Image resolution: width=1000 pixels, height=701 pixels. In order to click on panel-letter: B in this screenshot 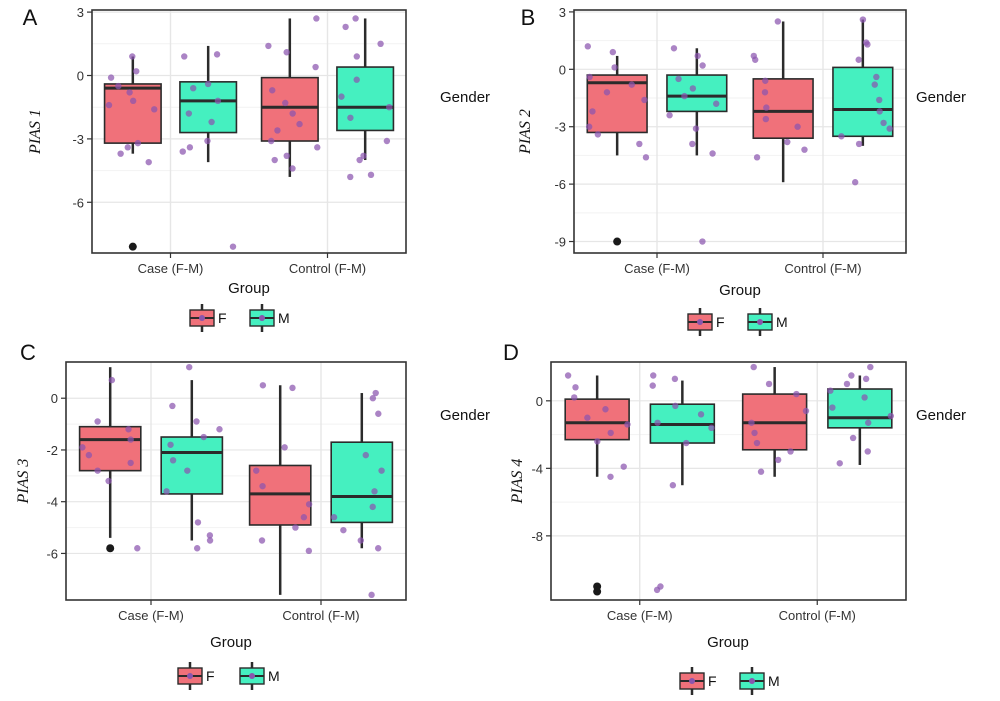, I will do `click(528, 17)`.